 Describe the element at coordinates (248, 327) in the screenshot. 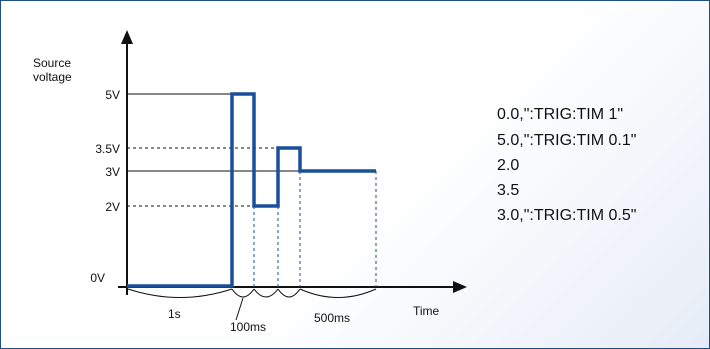

I see `duration-label-100ms: 100ms` at that location.